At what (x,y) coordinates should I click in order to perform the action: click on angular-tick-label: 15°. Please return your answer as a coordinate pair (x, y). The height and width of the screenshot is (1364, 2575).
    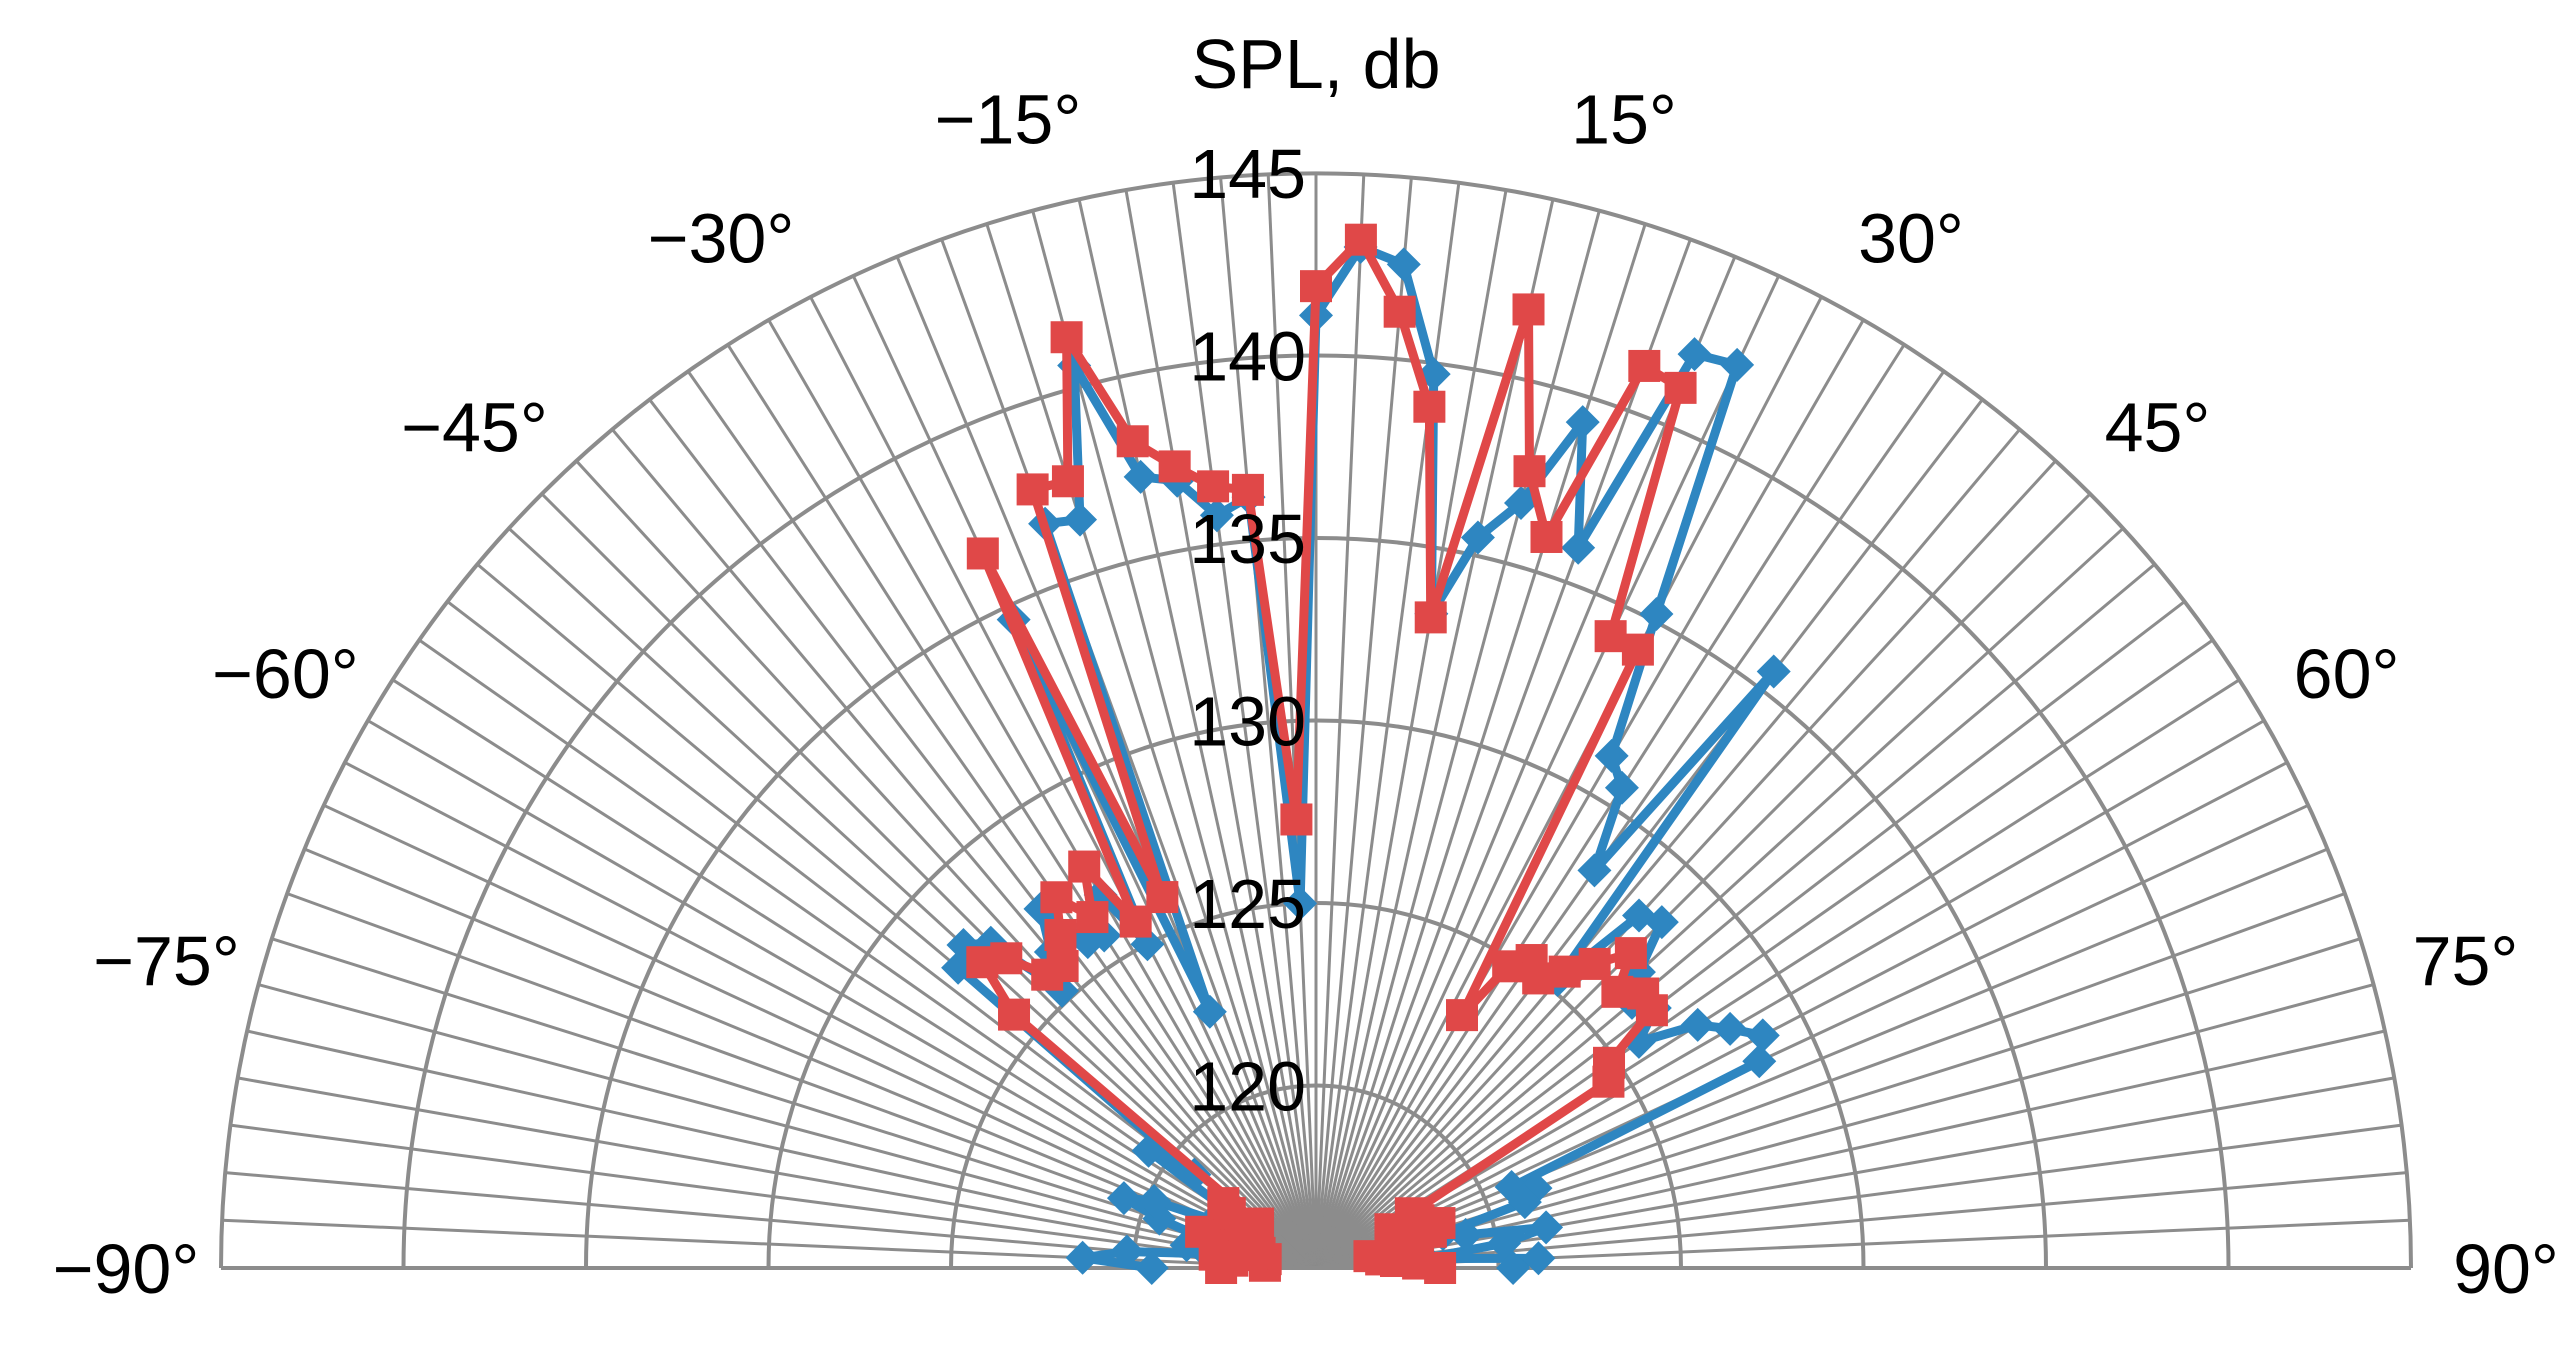
    Looking at the image, I should click on (1624, 120).